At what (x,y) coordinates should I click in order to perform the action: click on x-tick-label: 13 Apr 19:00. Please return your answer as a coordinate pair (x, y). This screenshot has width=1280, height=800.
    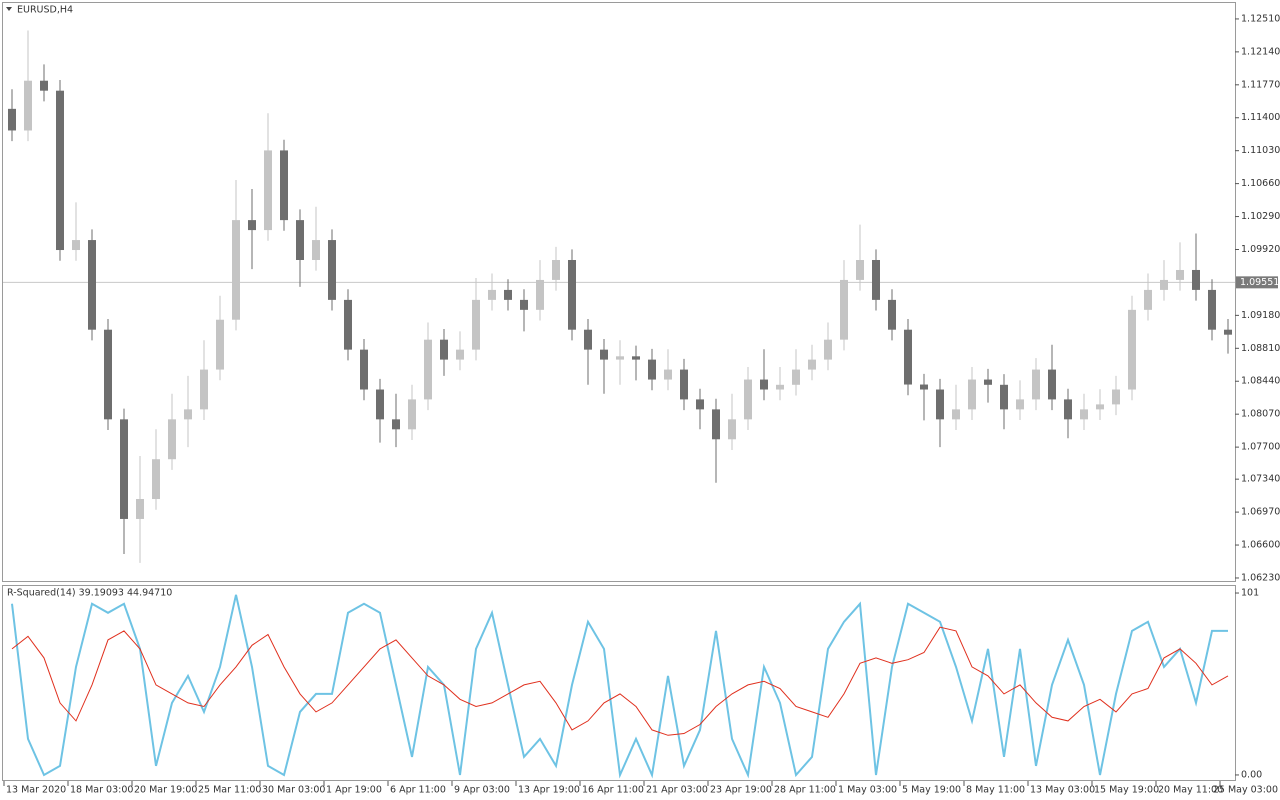
    Looking at the image, I should click on (549, 790).